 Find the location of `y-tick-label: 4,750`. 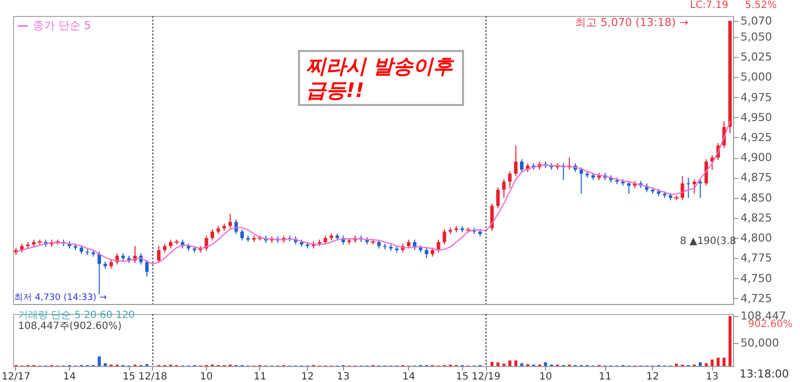

y-tick-label: 4,750 is located at coordinates (756, 278).